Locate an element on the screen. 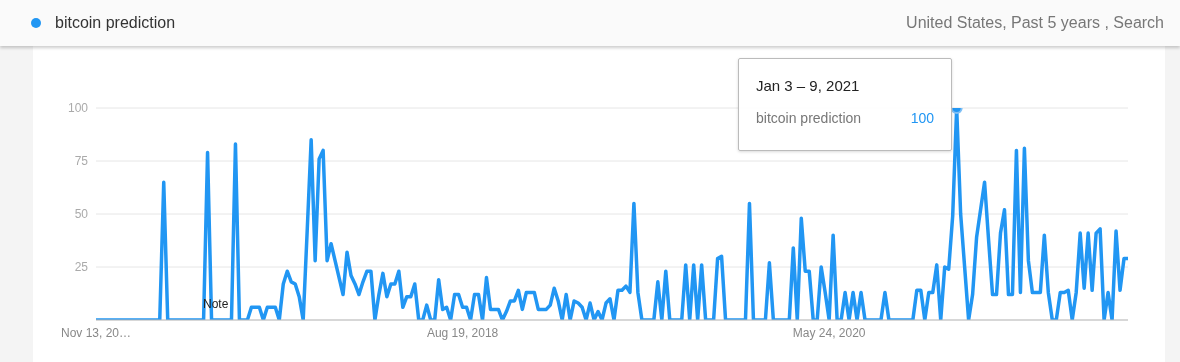  y-tick-label: 50 is located at coordinates (81, 214).